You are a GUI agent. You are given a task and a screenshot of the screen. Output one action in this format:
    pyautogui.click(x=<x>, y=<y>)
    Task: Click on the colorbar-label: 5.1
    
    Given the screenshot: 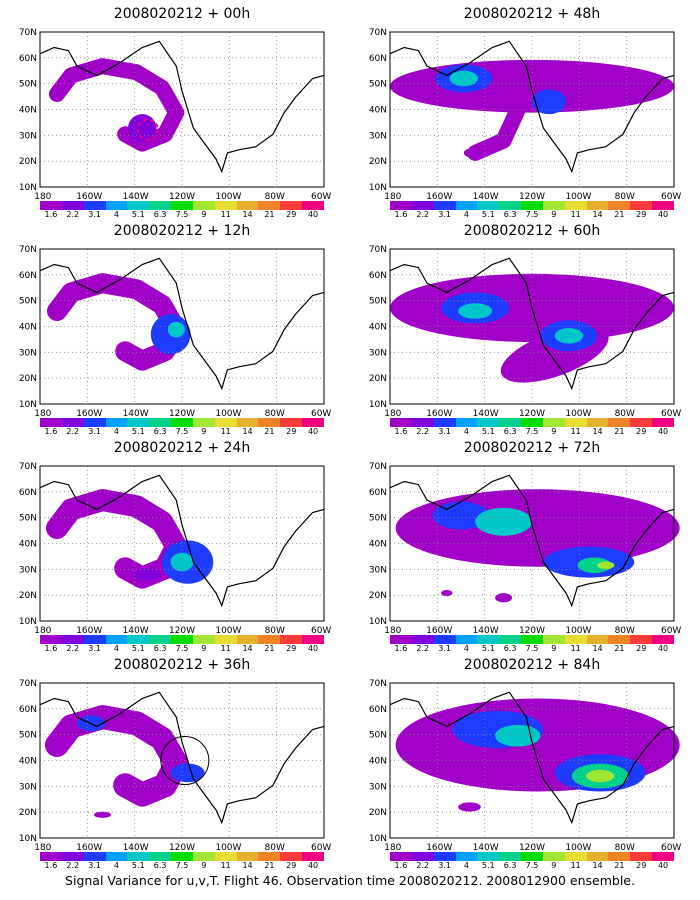 What is the action you would take?
    pyautogui.click(x=138, y=431)
    